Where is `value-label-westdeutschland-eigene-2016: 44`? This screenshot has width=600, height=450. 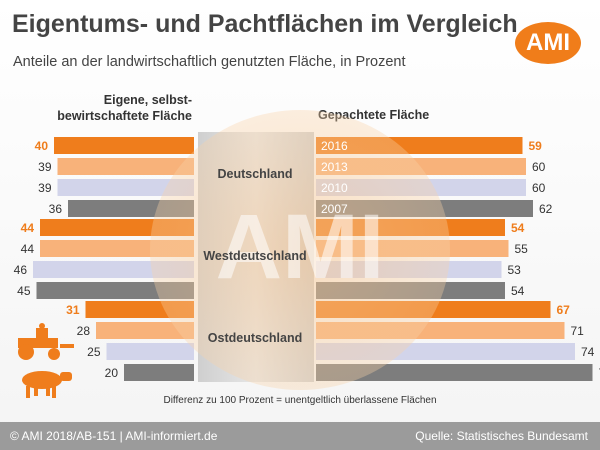
value-label-westdeutschland-eigene-2016: 44 is located at coordinates (28, 228).